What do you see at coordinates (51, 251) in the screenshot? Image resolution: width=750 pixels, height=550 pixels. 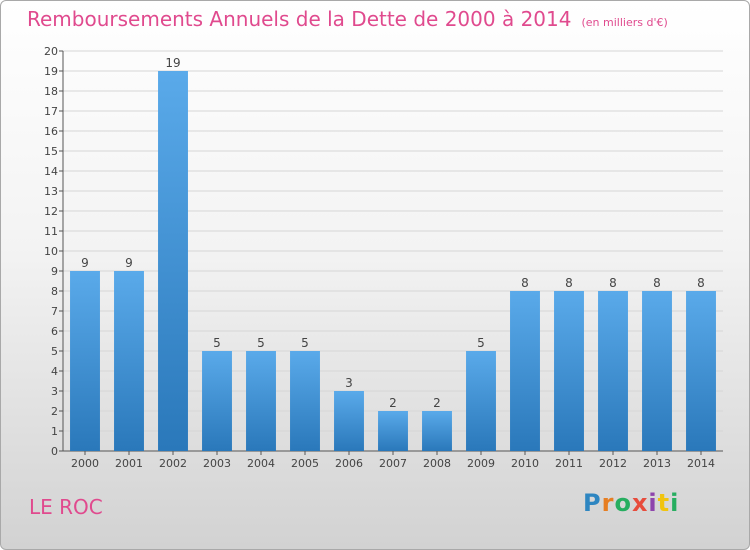 I see `y-tick-label: 10` at bounding box center [51, 251].